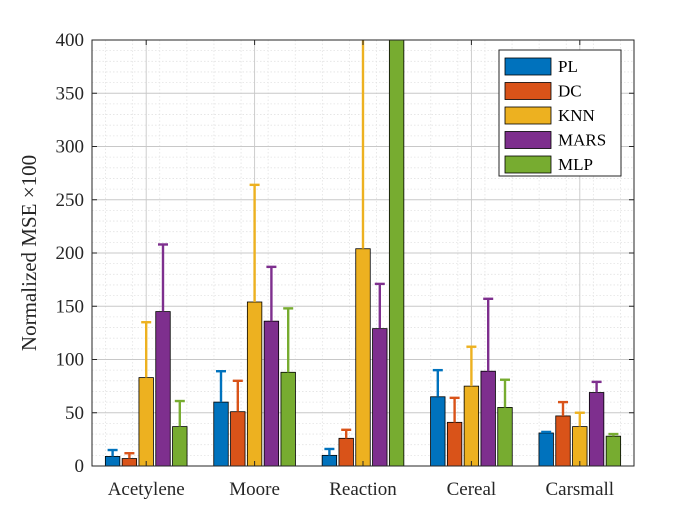 The image size is (700, 525). Describe the element at coordinates (528, 66) in the screenshot. I see `legend-swatch-pl` at that location.